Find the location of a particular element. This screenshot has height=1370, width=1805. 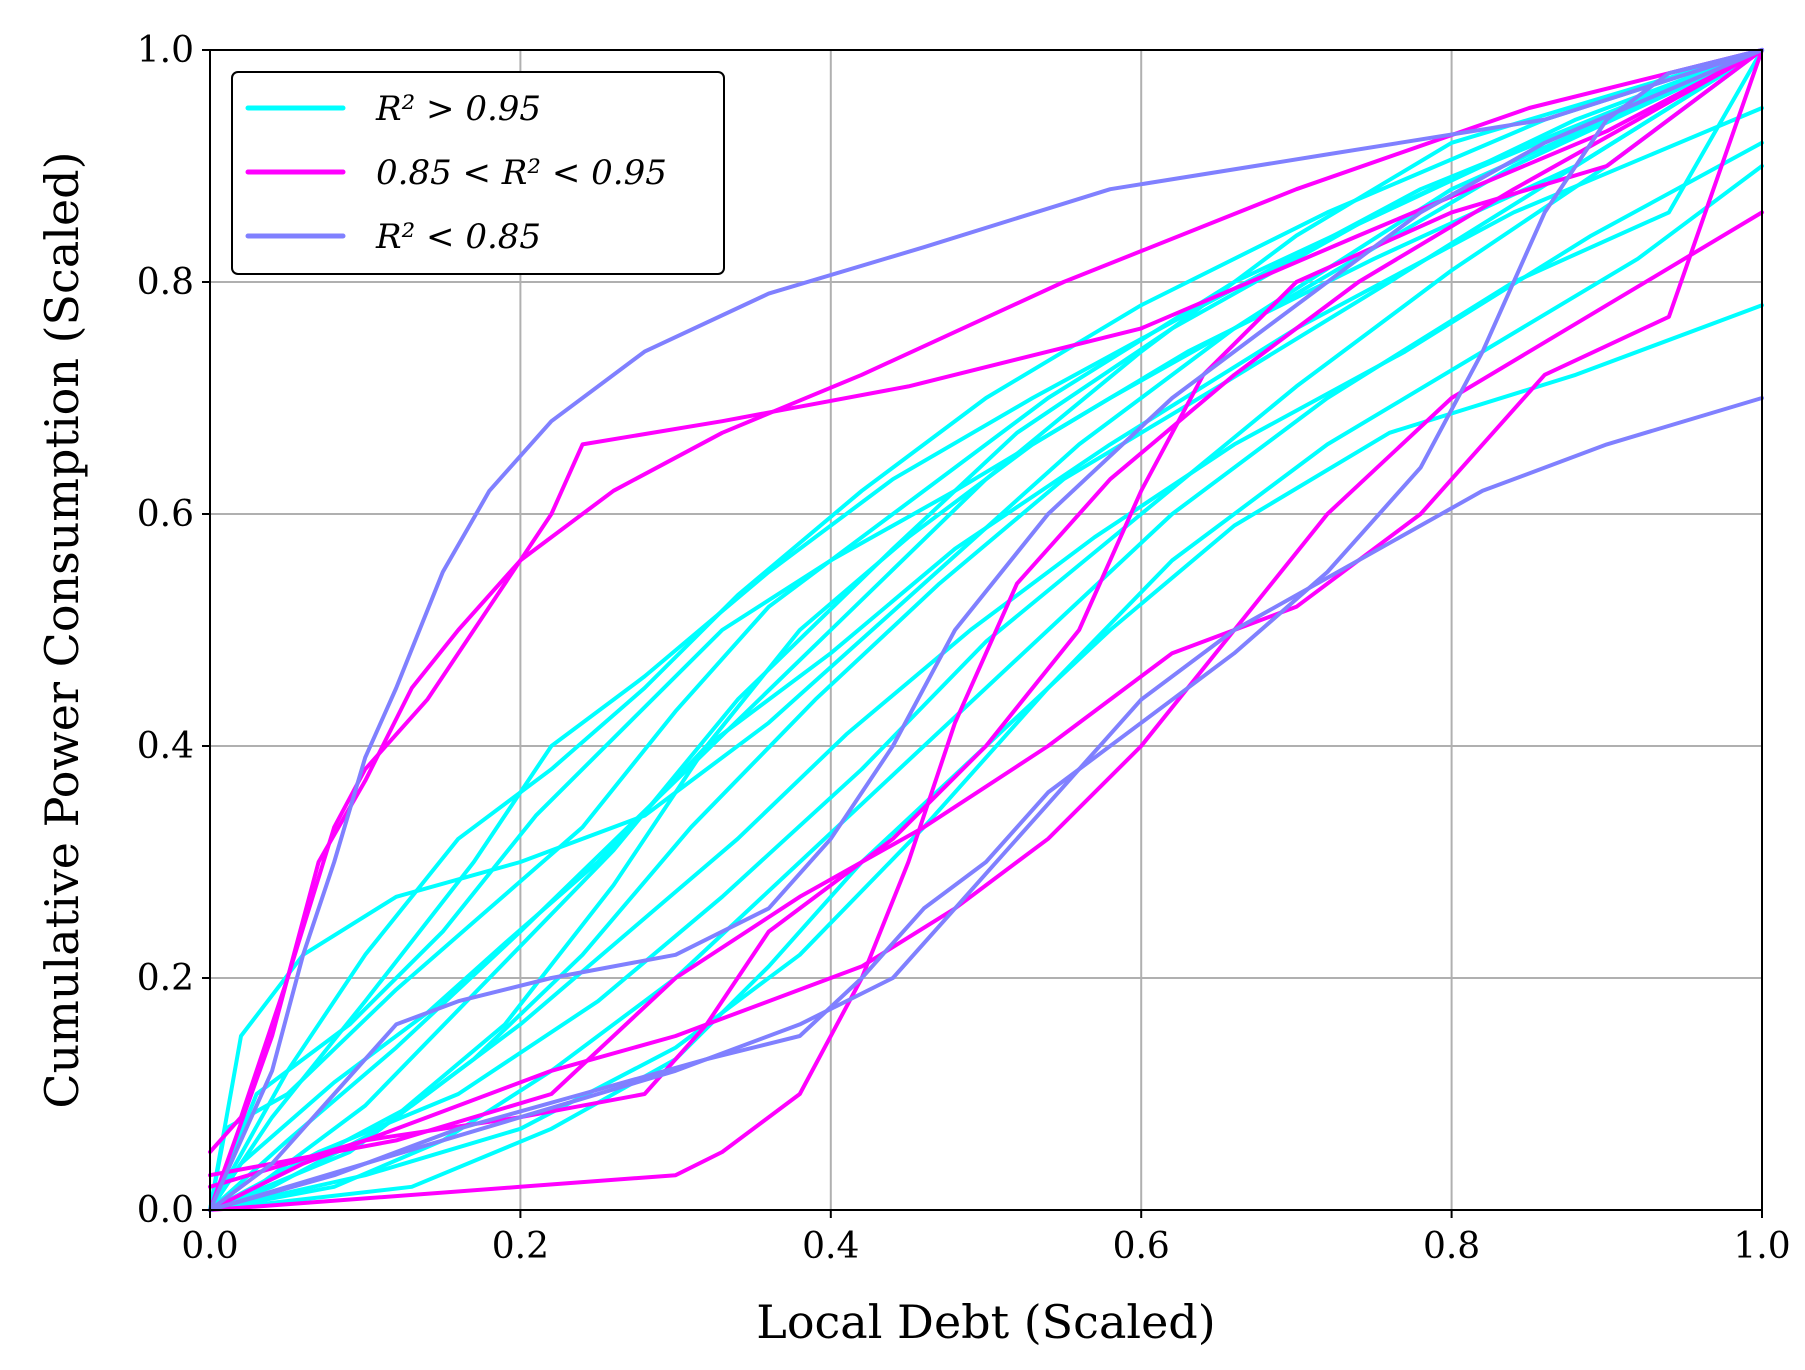

x-tick-label-1: 0.2 is located at coordinates (520, 1246).